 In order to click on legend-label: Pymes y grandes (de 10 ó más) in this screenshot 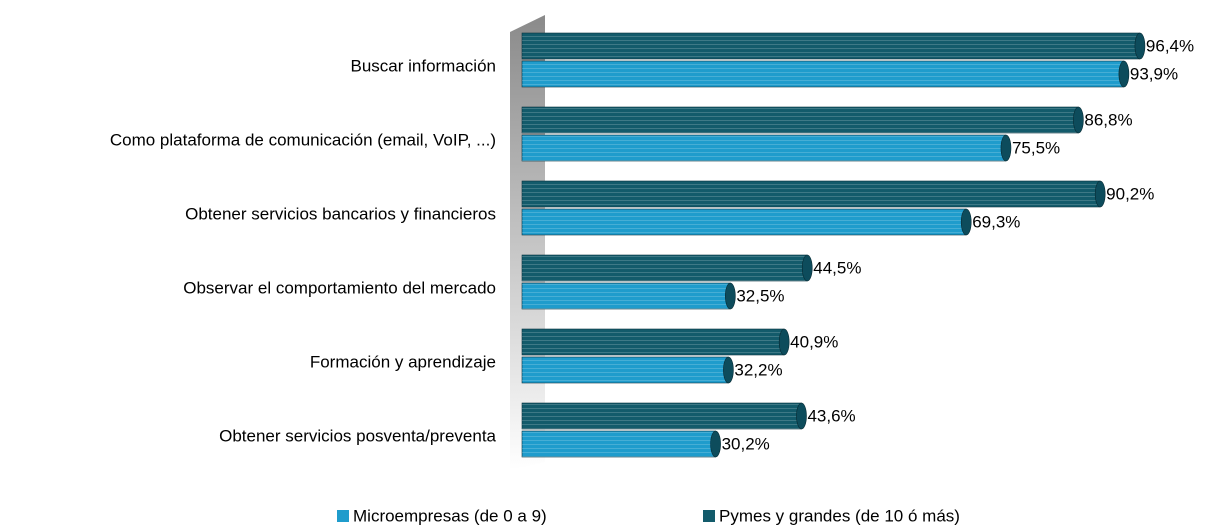, I will do `click(839, 515)`.